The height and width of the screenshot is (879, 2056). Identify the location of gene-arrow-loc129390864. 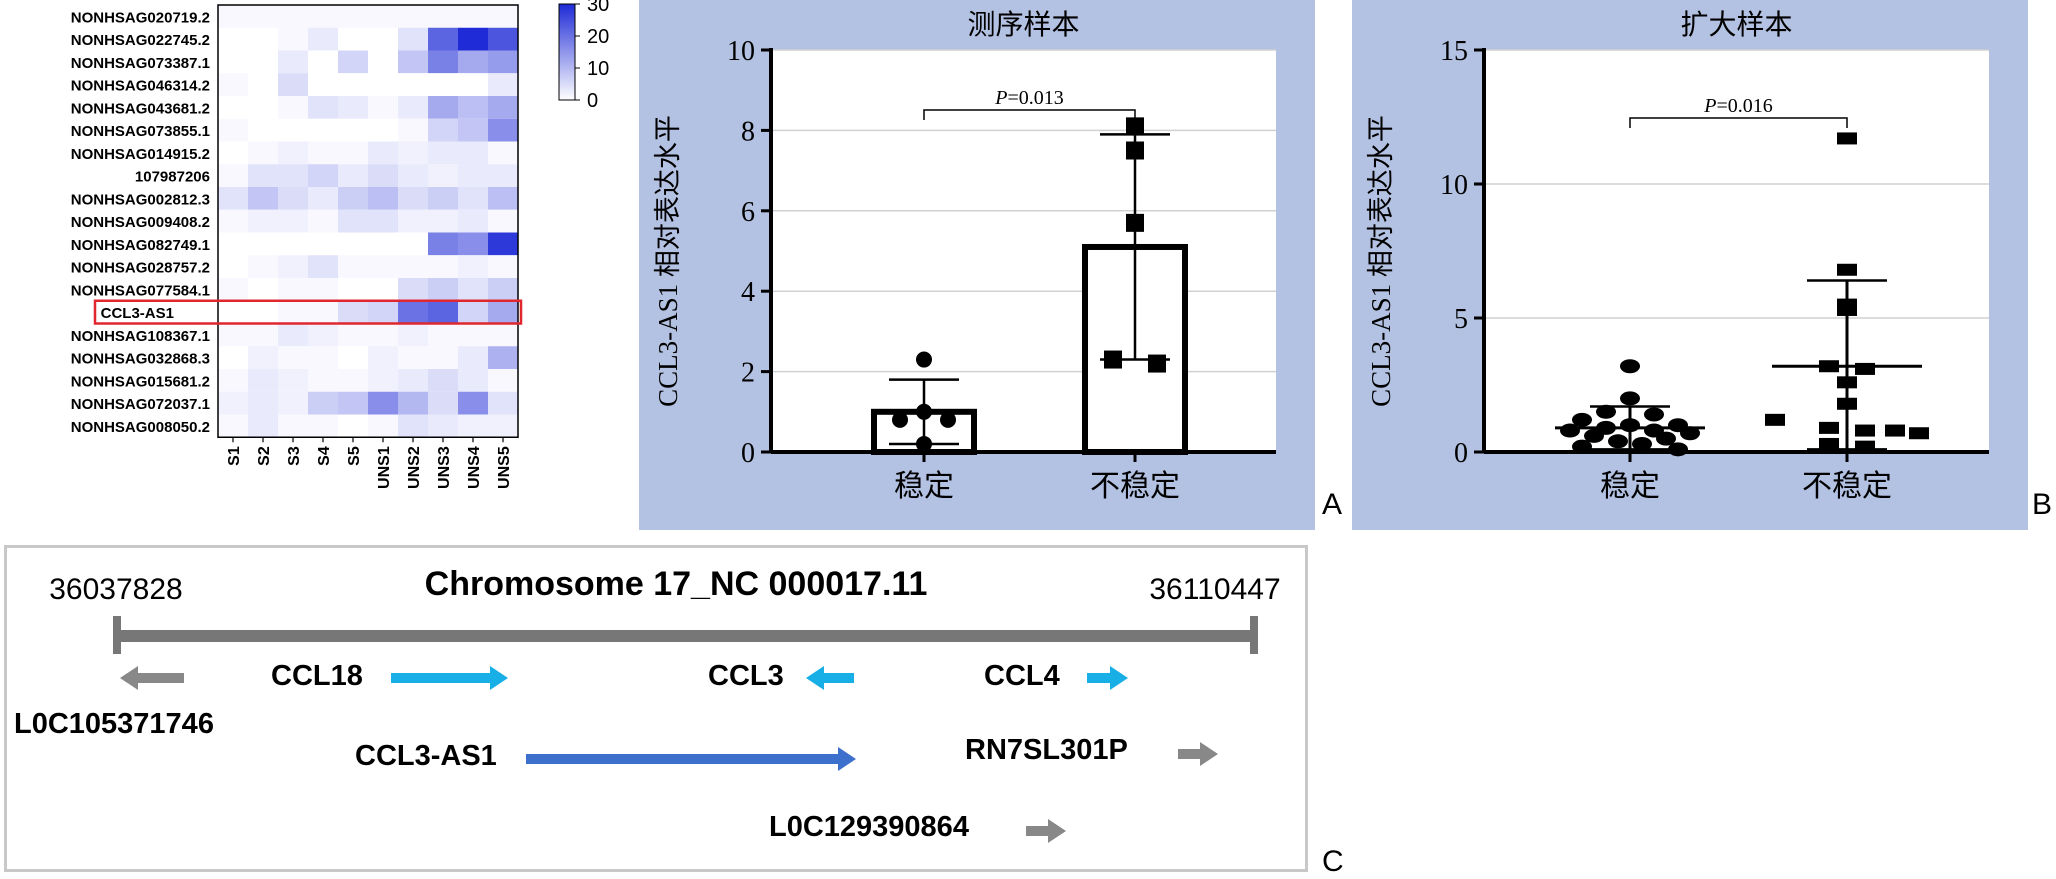
(1046, 831).